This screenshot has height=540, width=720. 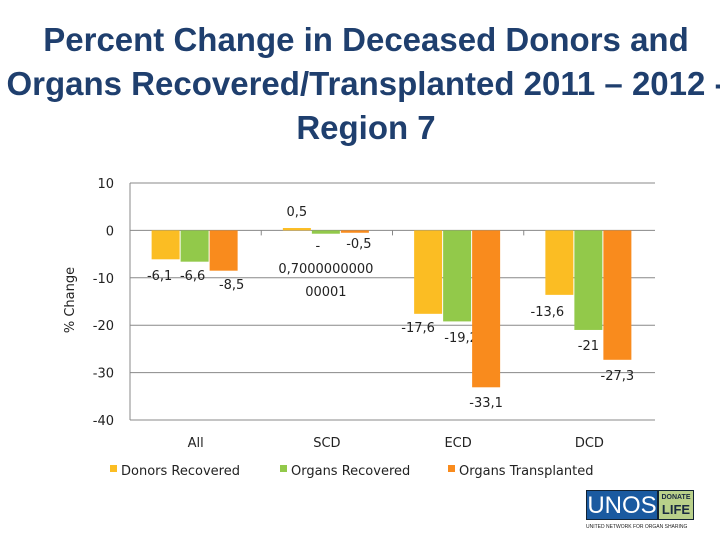 What do you see at coordinates (318, 246) in the screenshot?
I see `data-label: -` at bounding box center [318, 246].